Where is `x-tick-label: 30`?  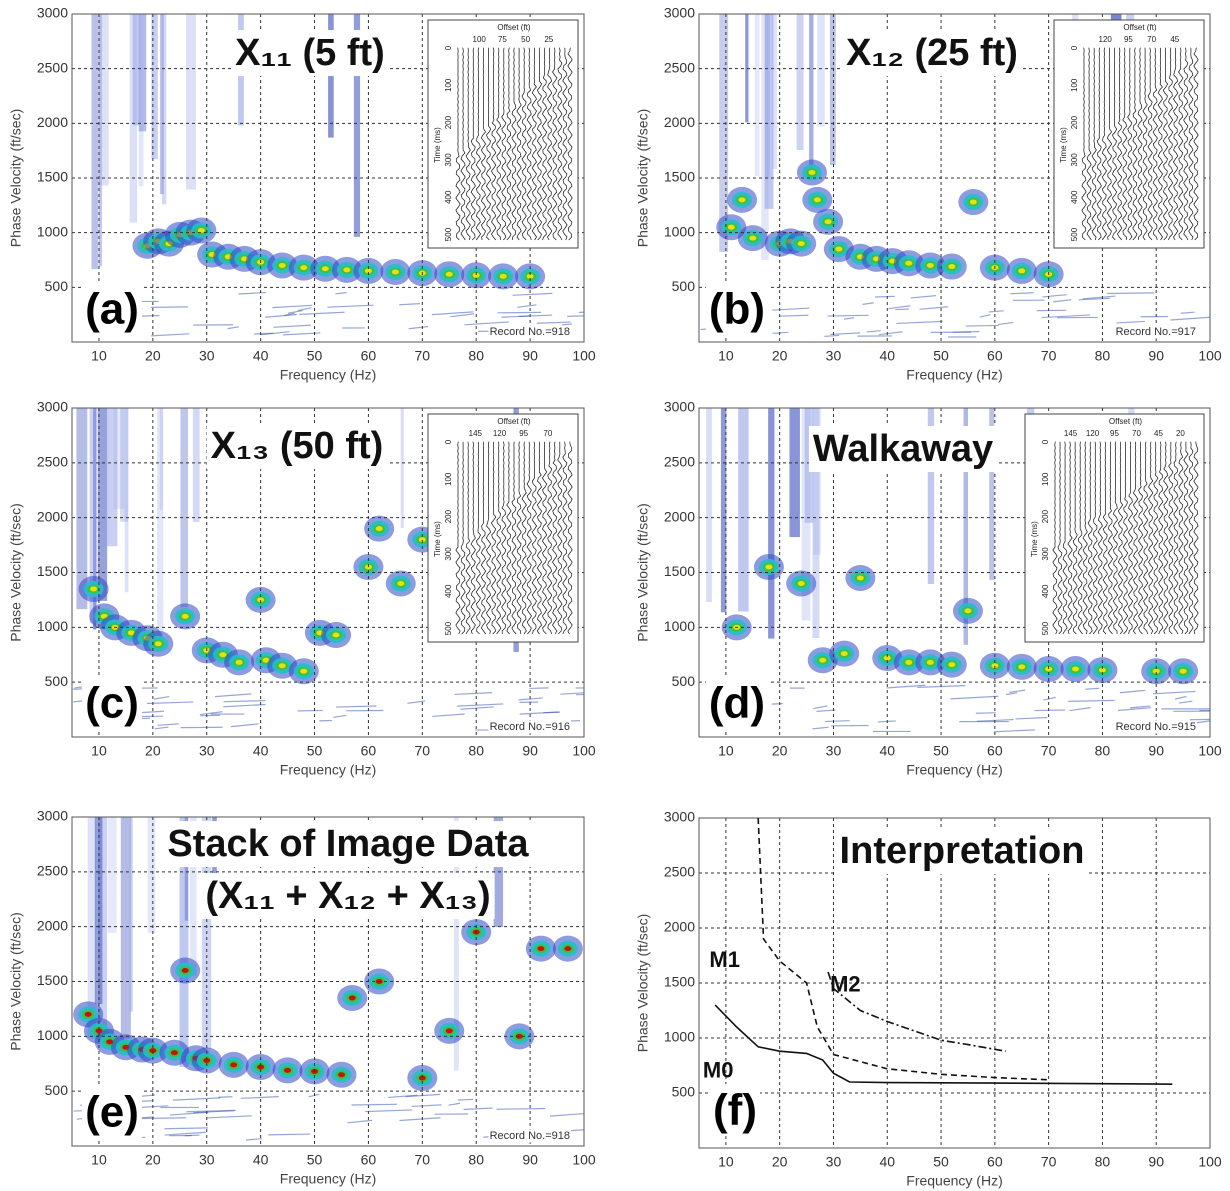 x-tick-label: 30 is located at coordinates (834, 1162).